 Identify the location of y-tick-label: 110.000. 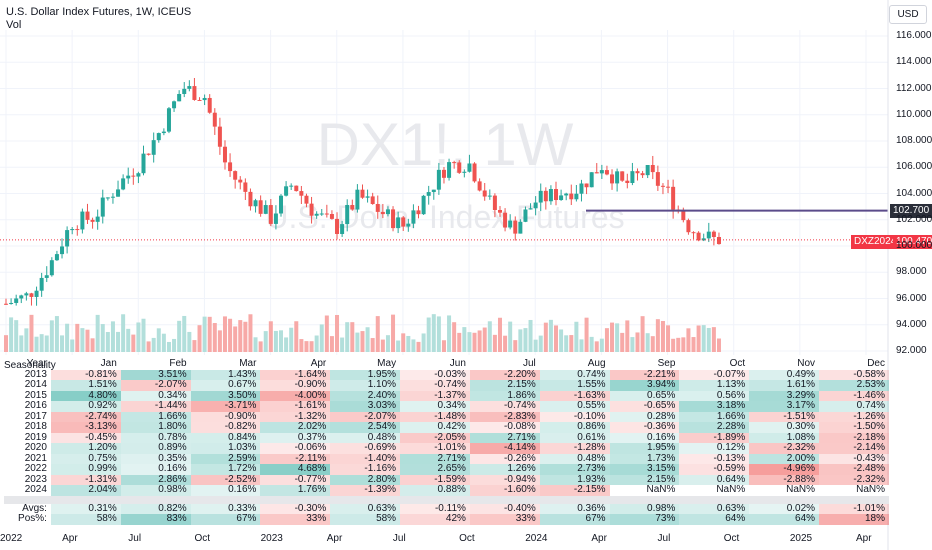
(914, 114).